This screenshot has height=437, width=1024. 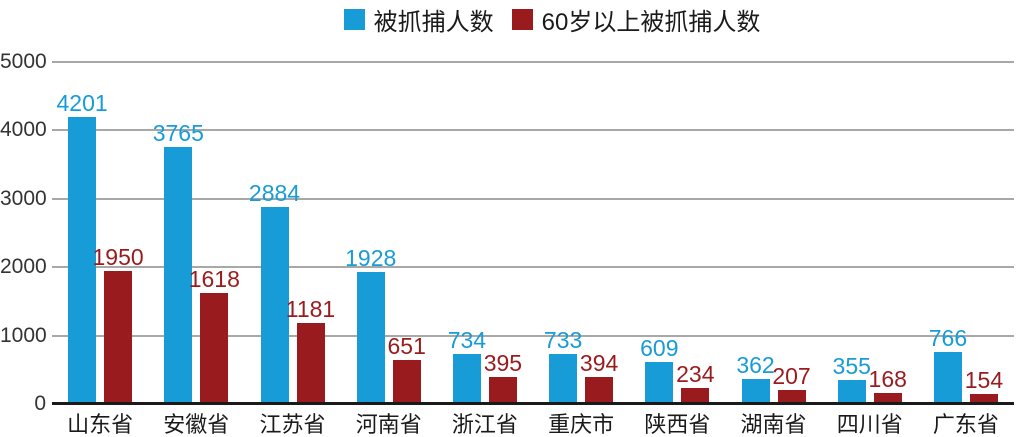 What do you see at coordinates (965, 424) in the screenshot?
I see `x-tick-label-广东省: 广东省` at bounding box center [965, 424].